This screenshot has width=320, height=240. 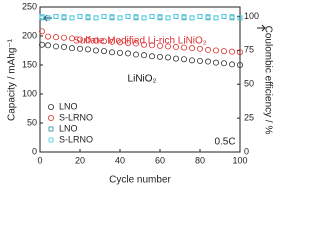 What do you see at coordinates (76, 139) in the screenshot?
I see `legend-label: S-LRNO` at bounding box center [76, 139].